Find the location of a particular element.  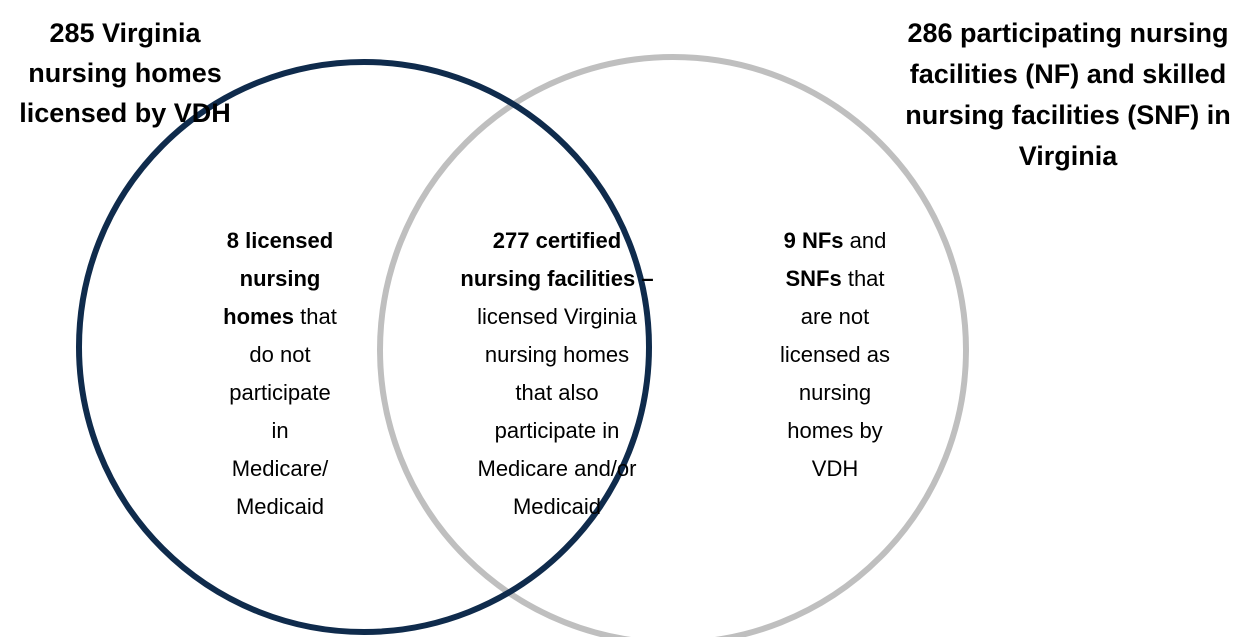

region-text: SNFs that is located at coordinates (834, 278).